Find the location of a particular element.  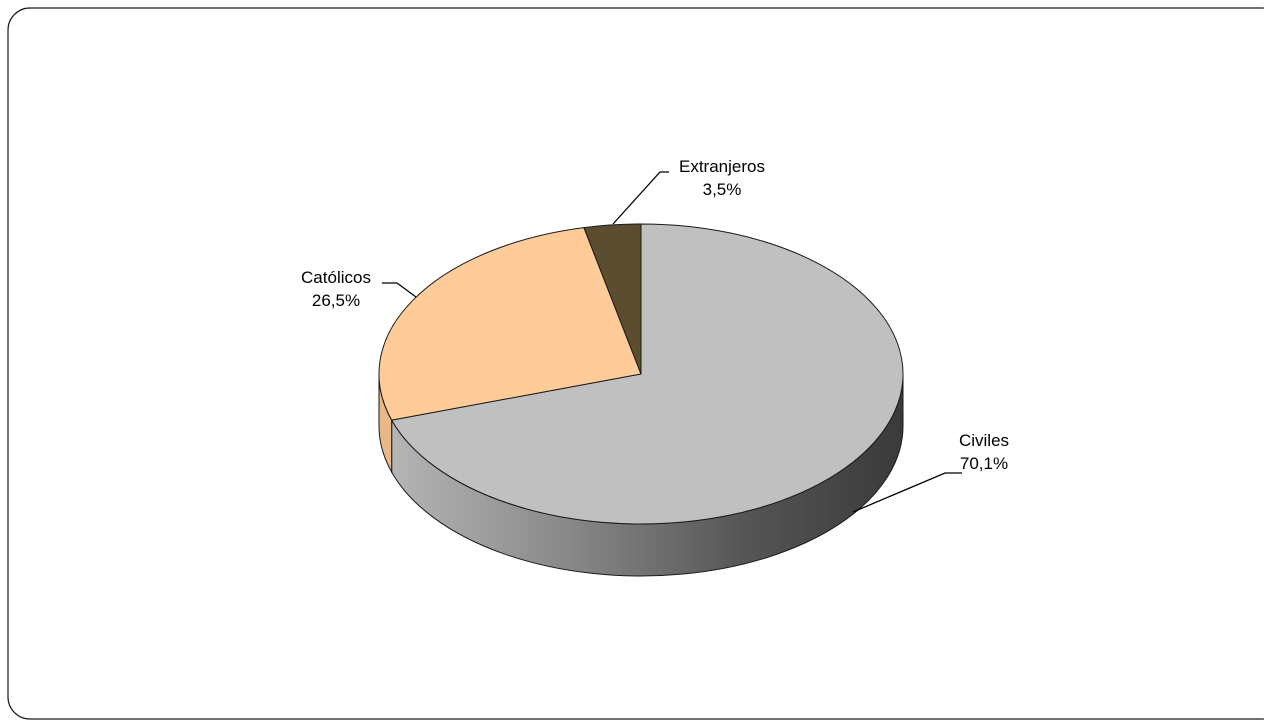

slice-label-catolicos: Católicos is located at coordinates (336, 277).